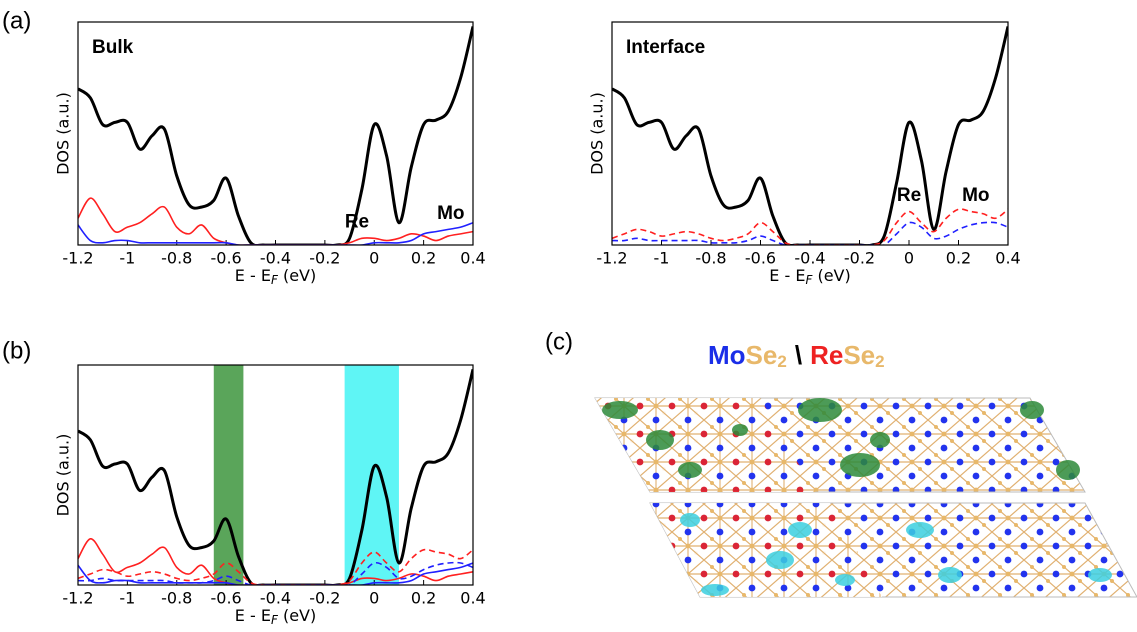 Image resolution: width=1137 pixels, height=632 pixels. Describe the element at coordinates (665, 47) in the screenshot. I see `chart-title: Interface` at that location.